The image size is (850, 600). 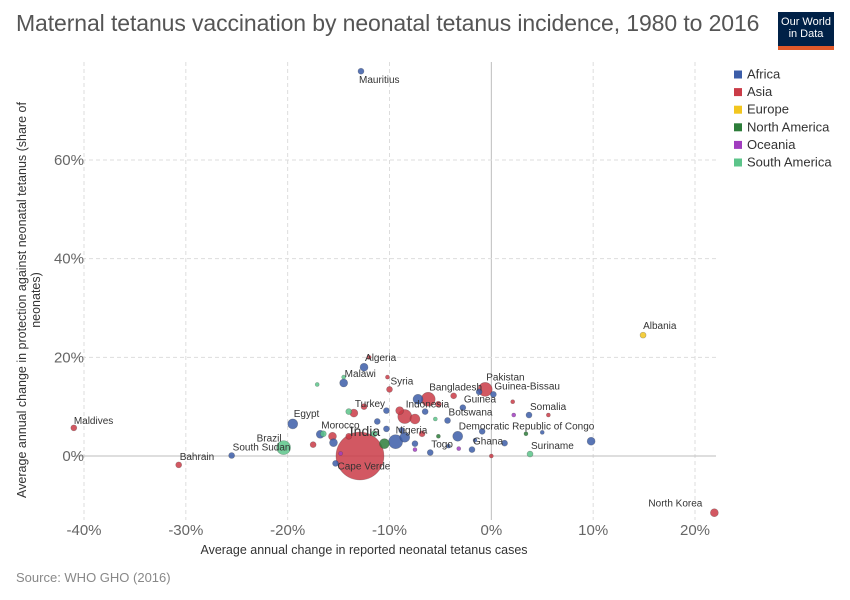 What do you see at coordinates (760, 91) in the screenshot?
I see `legend-entry: Asia` at bounding box center [760, 91].